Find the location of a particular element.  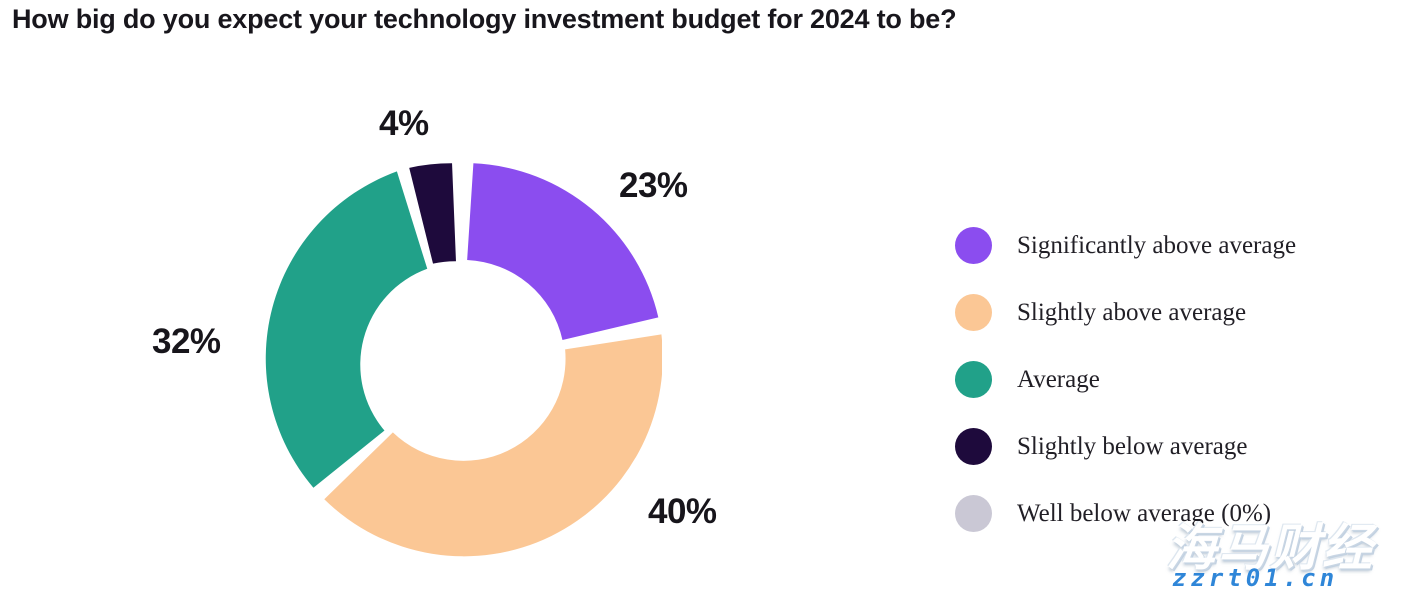

legend-item-significantly-above-average: Significantly above average is located at coordinates (1170, 245).